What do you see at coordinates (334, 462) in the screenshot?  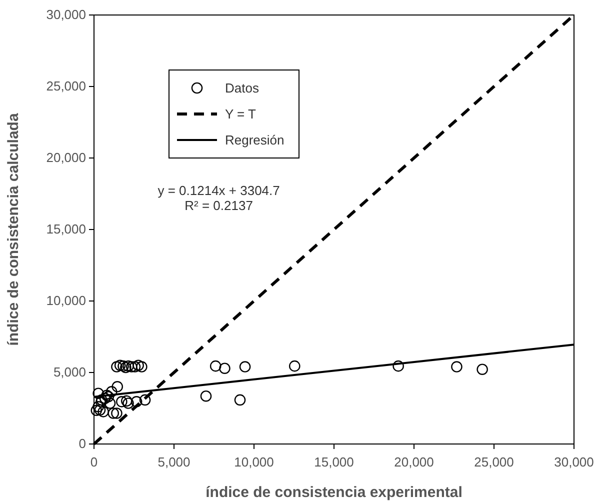 I see `x-tick-label: 15,000` at bounding box center [334, 462].